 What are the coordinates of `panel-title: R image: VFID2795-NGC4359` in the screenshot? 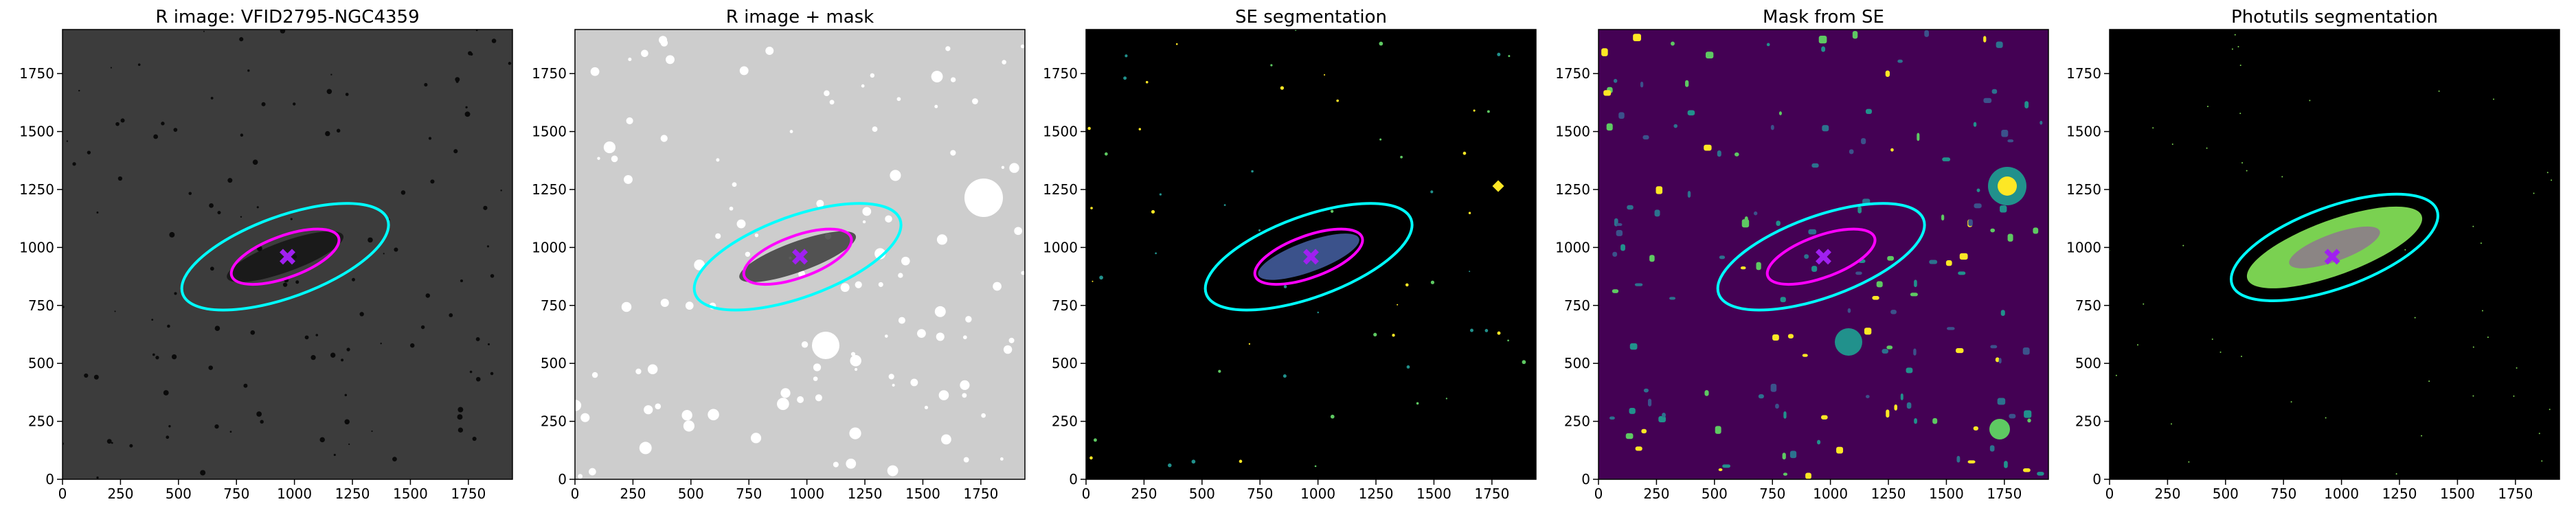 It's located at (287, 17).